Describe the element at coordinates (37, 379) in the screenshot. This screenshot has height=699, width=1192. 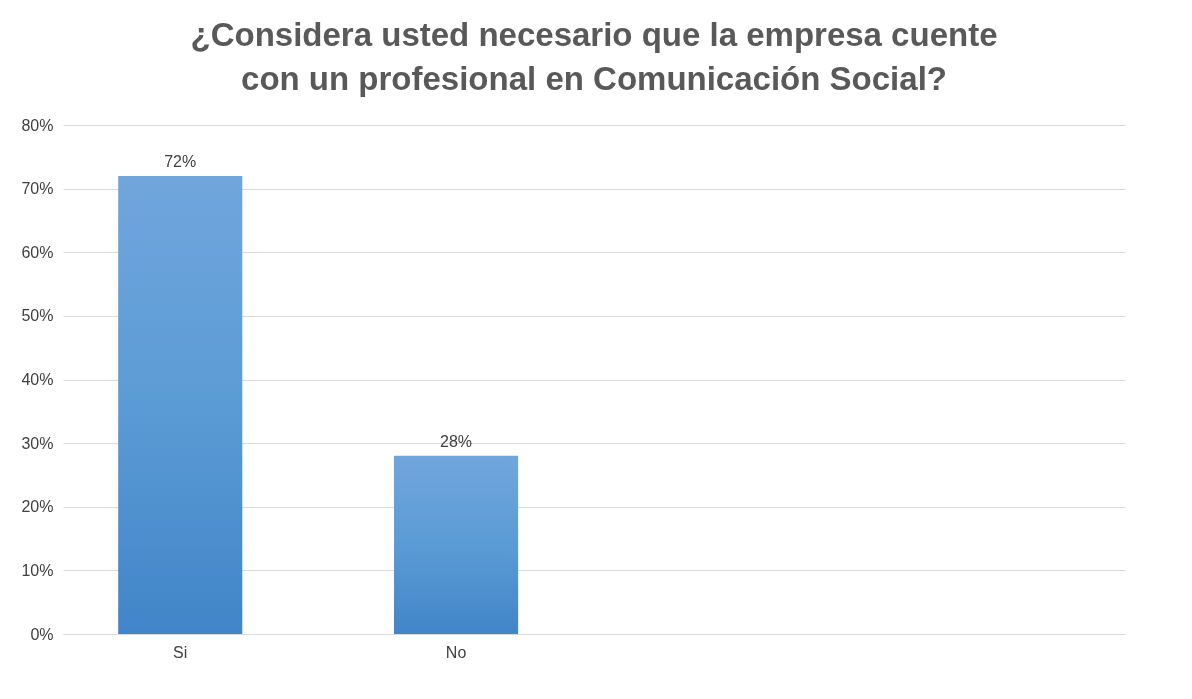
I see `y-tick-label: 40%` at that location.